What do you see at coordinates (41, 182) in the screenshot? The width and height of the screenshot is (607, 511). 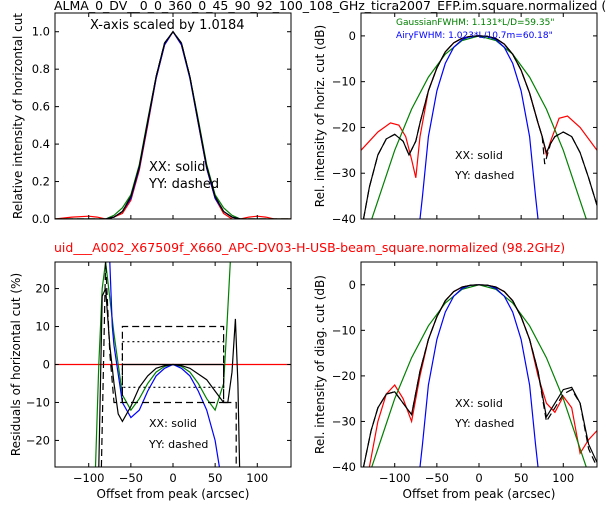 I see `y-tick-label: 0.2` at bounding box center [41, 182].